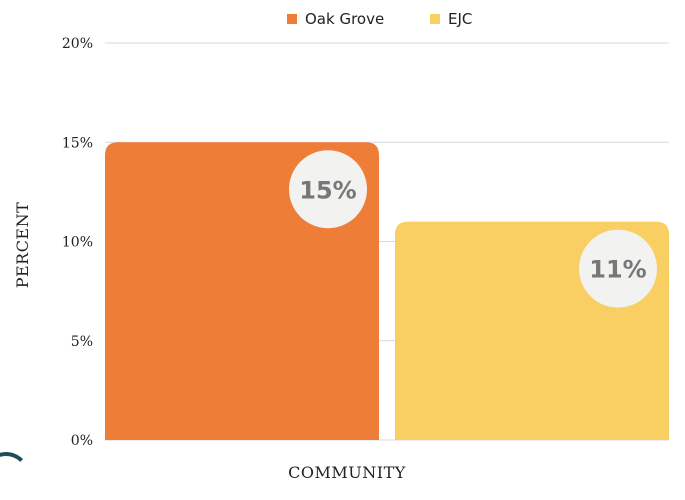 The image size is (685, 500). What do you see at coordinates (77, 44) in the screenshot?
I see `y-tick-label: 20%` at bounding box center [77, 44].